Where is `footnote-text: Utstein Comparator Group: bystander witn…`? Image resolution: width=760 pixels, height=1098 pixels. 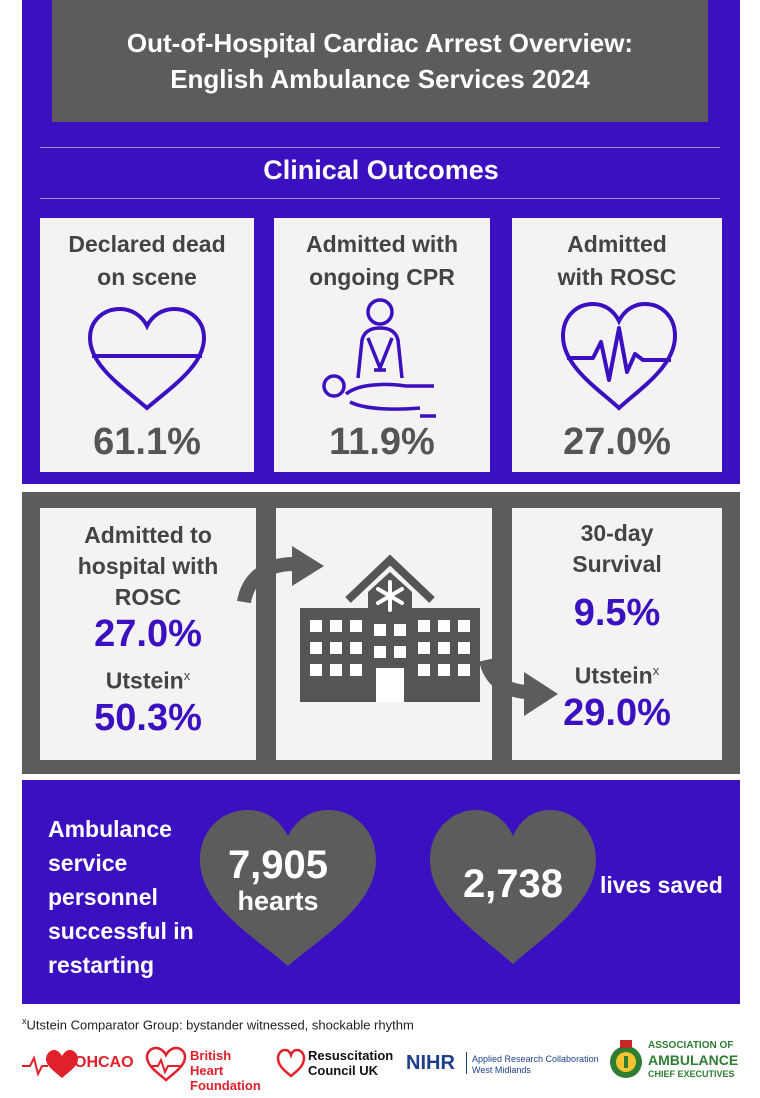 footnote-text: Utstein Comparator Group: bystander witn… is located at coordinates (220, 1025).